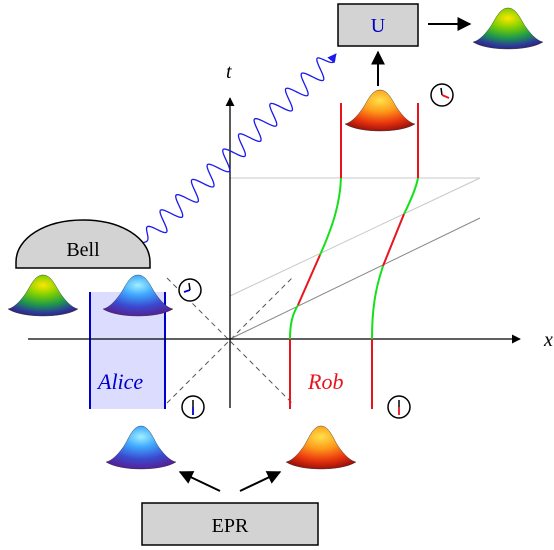 This screenshot has height=550, width=554. What do you see at coordinates (83, 250) in the screenshot?
I see `bell-label: Bell` at bounding box center [83, 250].